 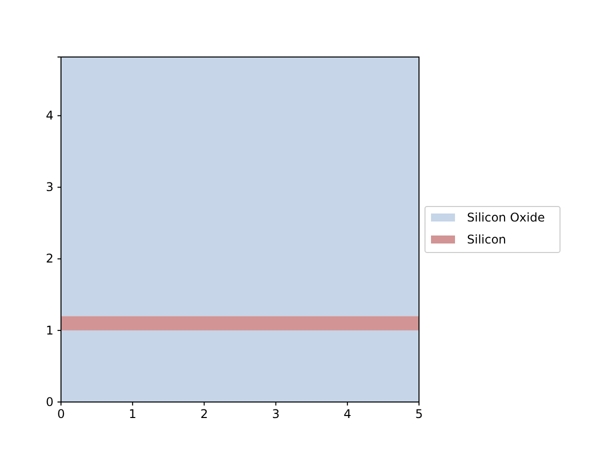 I want to click on x-tick-label: 2, so click(x=204, y=414).